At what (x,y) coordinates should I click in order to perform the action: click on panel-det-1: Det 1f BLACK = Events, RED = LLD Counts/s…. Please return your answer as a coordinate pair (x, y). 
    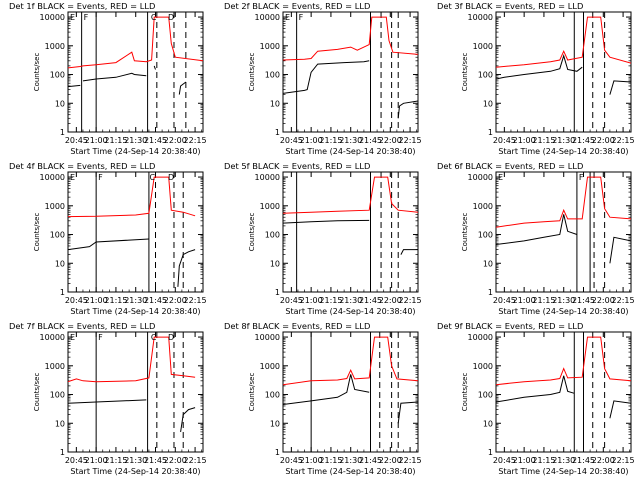
    Looking at the image, I should click on (108, 78).